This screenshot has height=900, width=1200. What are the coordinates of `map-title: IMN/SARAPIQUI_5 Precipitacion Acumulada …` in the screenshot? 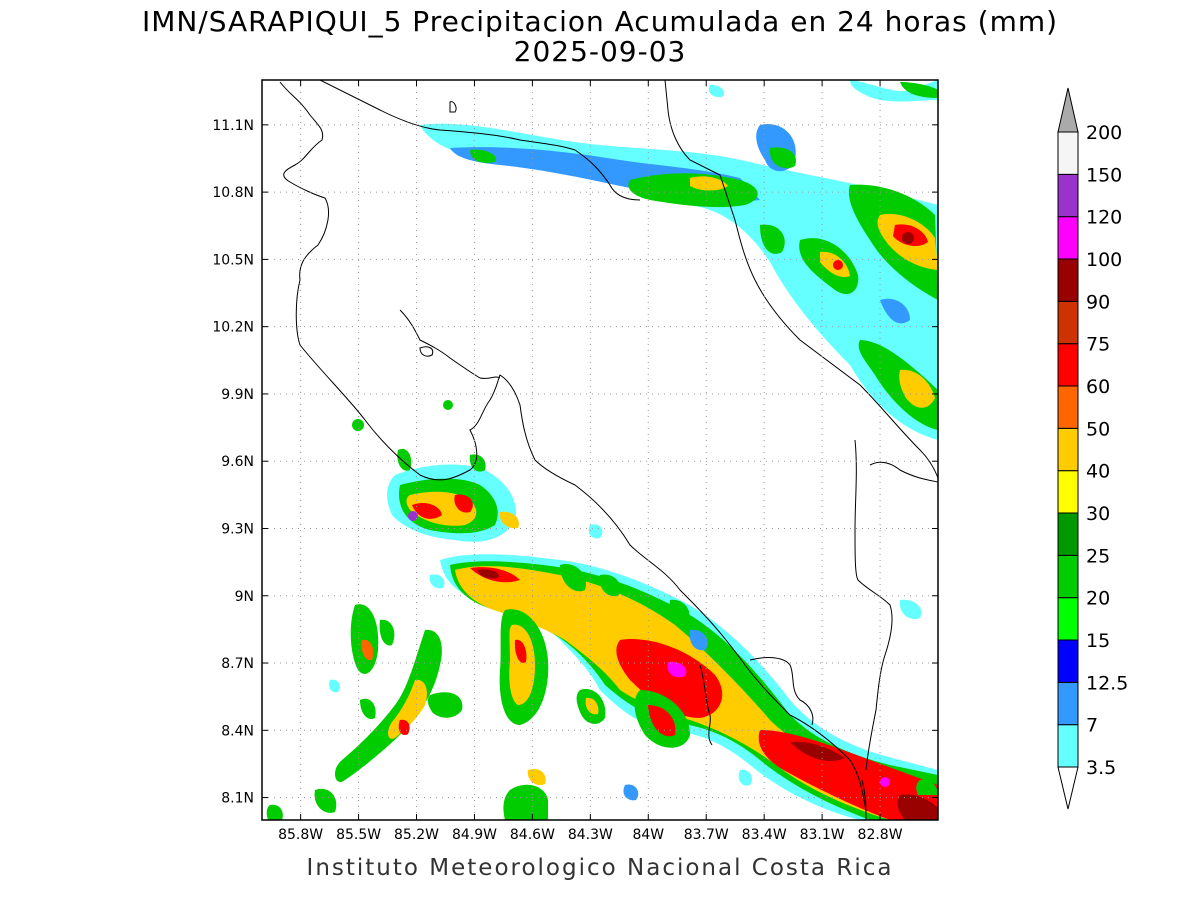 It's located at (600, 21).